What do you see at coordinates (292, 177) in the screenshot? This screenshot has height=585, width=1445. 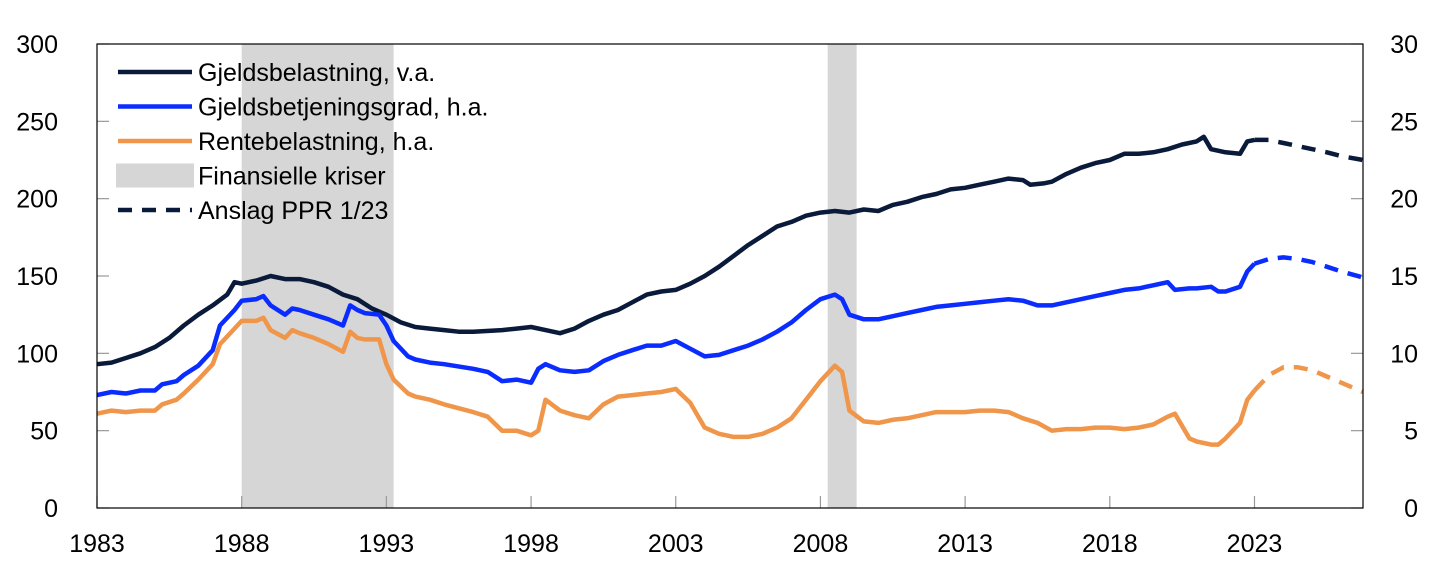 I see `legend-label: Finansielle kriser` at bounding box center [292, 177].